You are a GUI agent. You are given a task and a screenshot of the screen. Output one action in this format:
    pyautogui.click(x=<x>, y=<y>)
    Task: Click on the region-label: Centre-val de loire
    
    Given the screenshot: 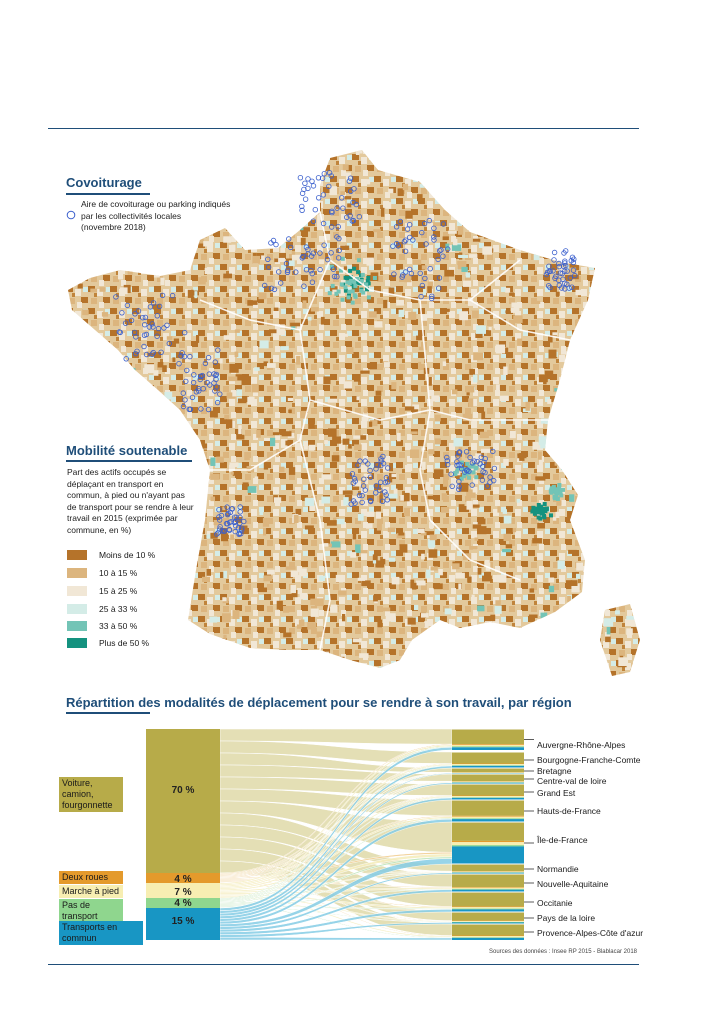 What is the action you would take?
    pyautogui.click(x=572, y=781)
    